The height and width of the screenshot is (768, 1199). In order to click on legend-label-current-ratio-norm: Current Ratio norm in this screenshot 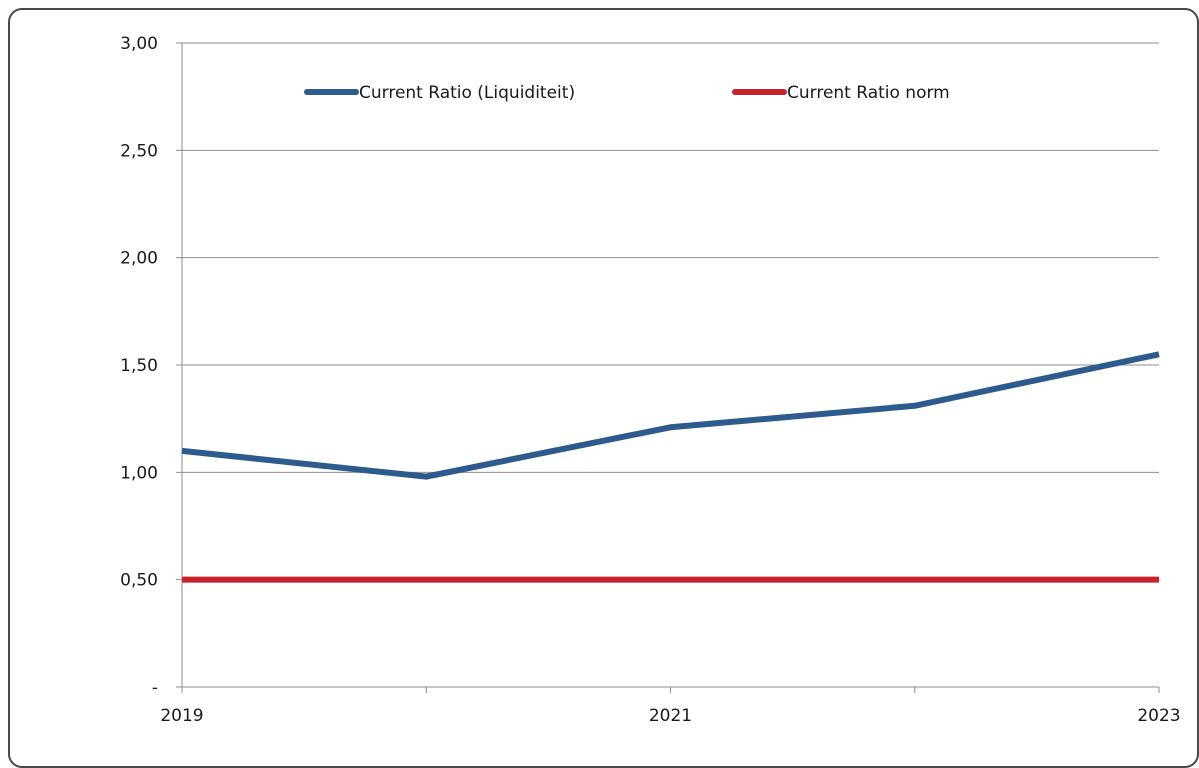, I will do `click(868, 93)`.